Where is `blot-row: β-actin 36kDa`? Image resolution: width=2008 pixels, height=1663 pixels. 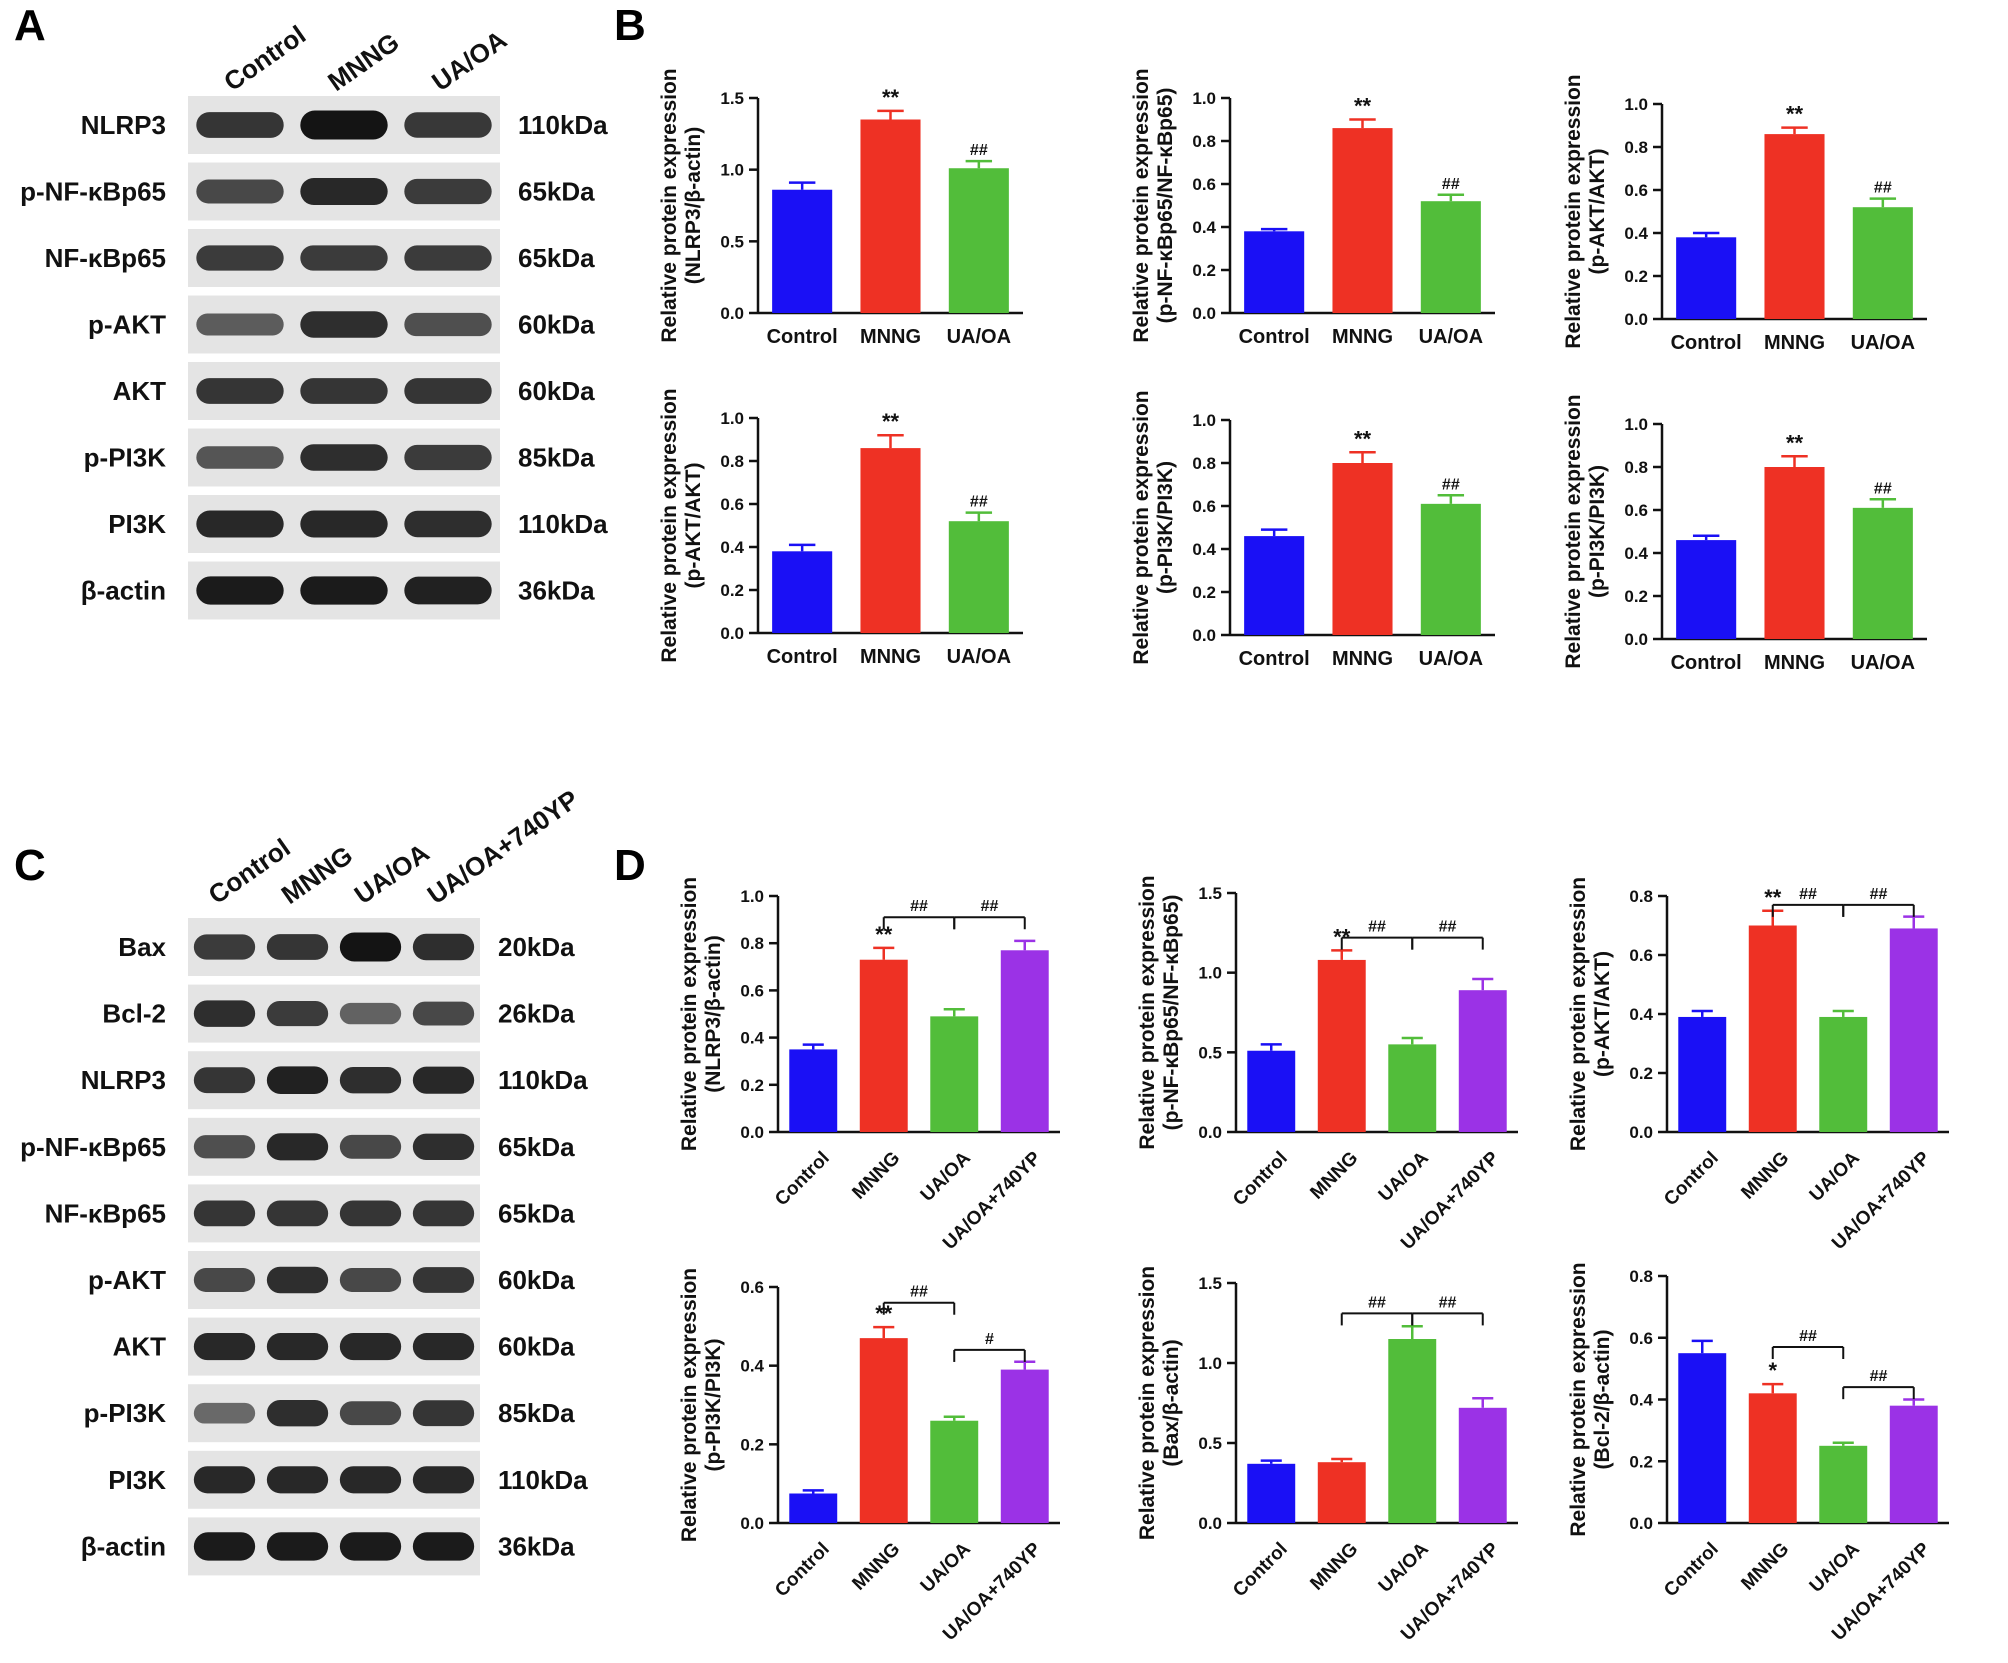
blot-row: β-actin 36kDa is located at coordinates (338, 590).